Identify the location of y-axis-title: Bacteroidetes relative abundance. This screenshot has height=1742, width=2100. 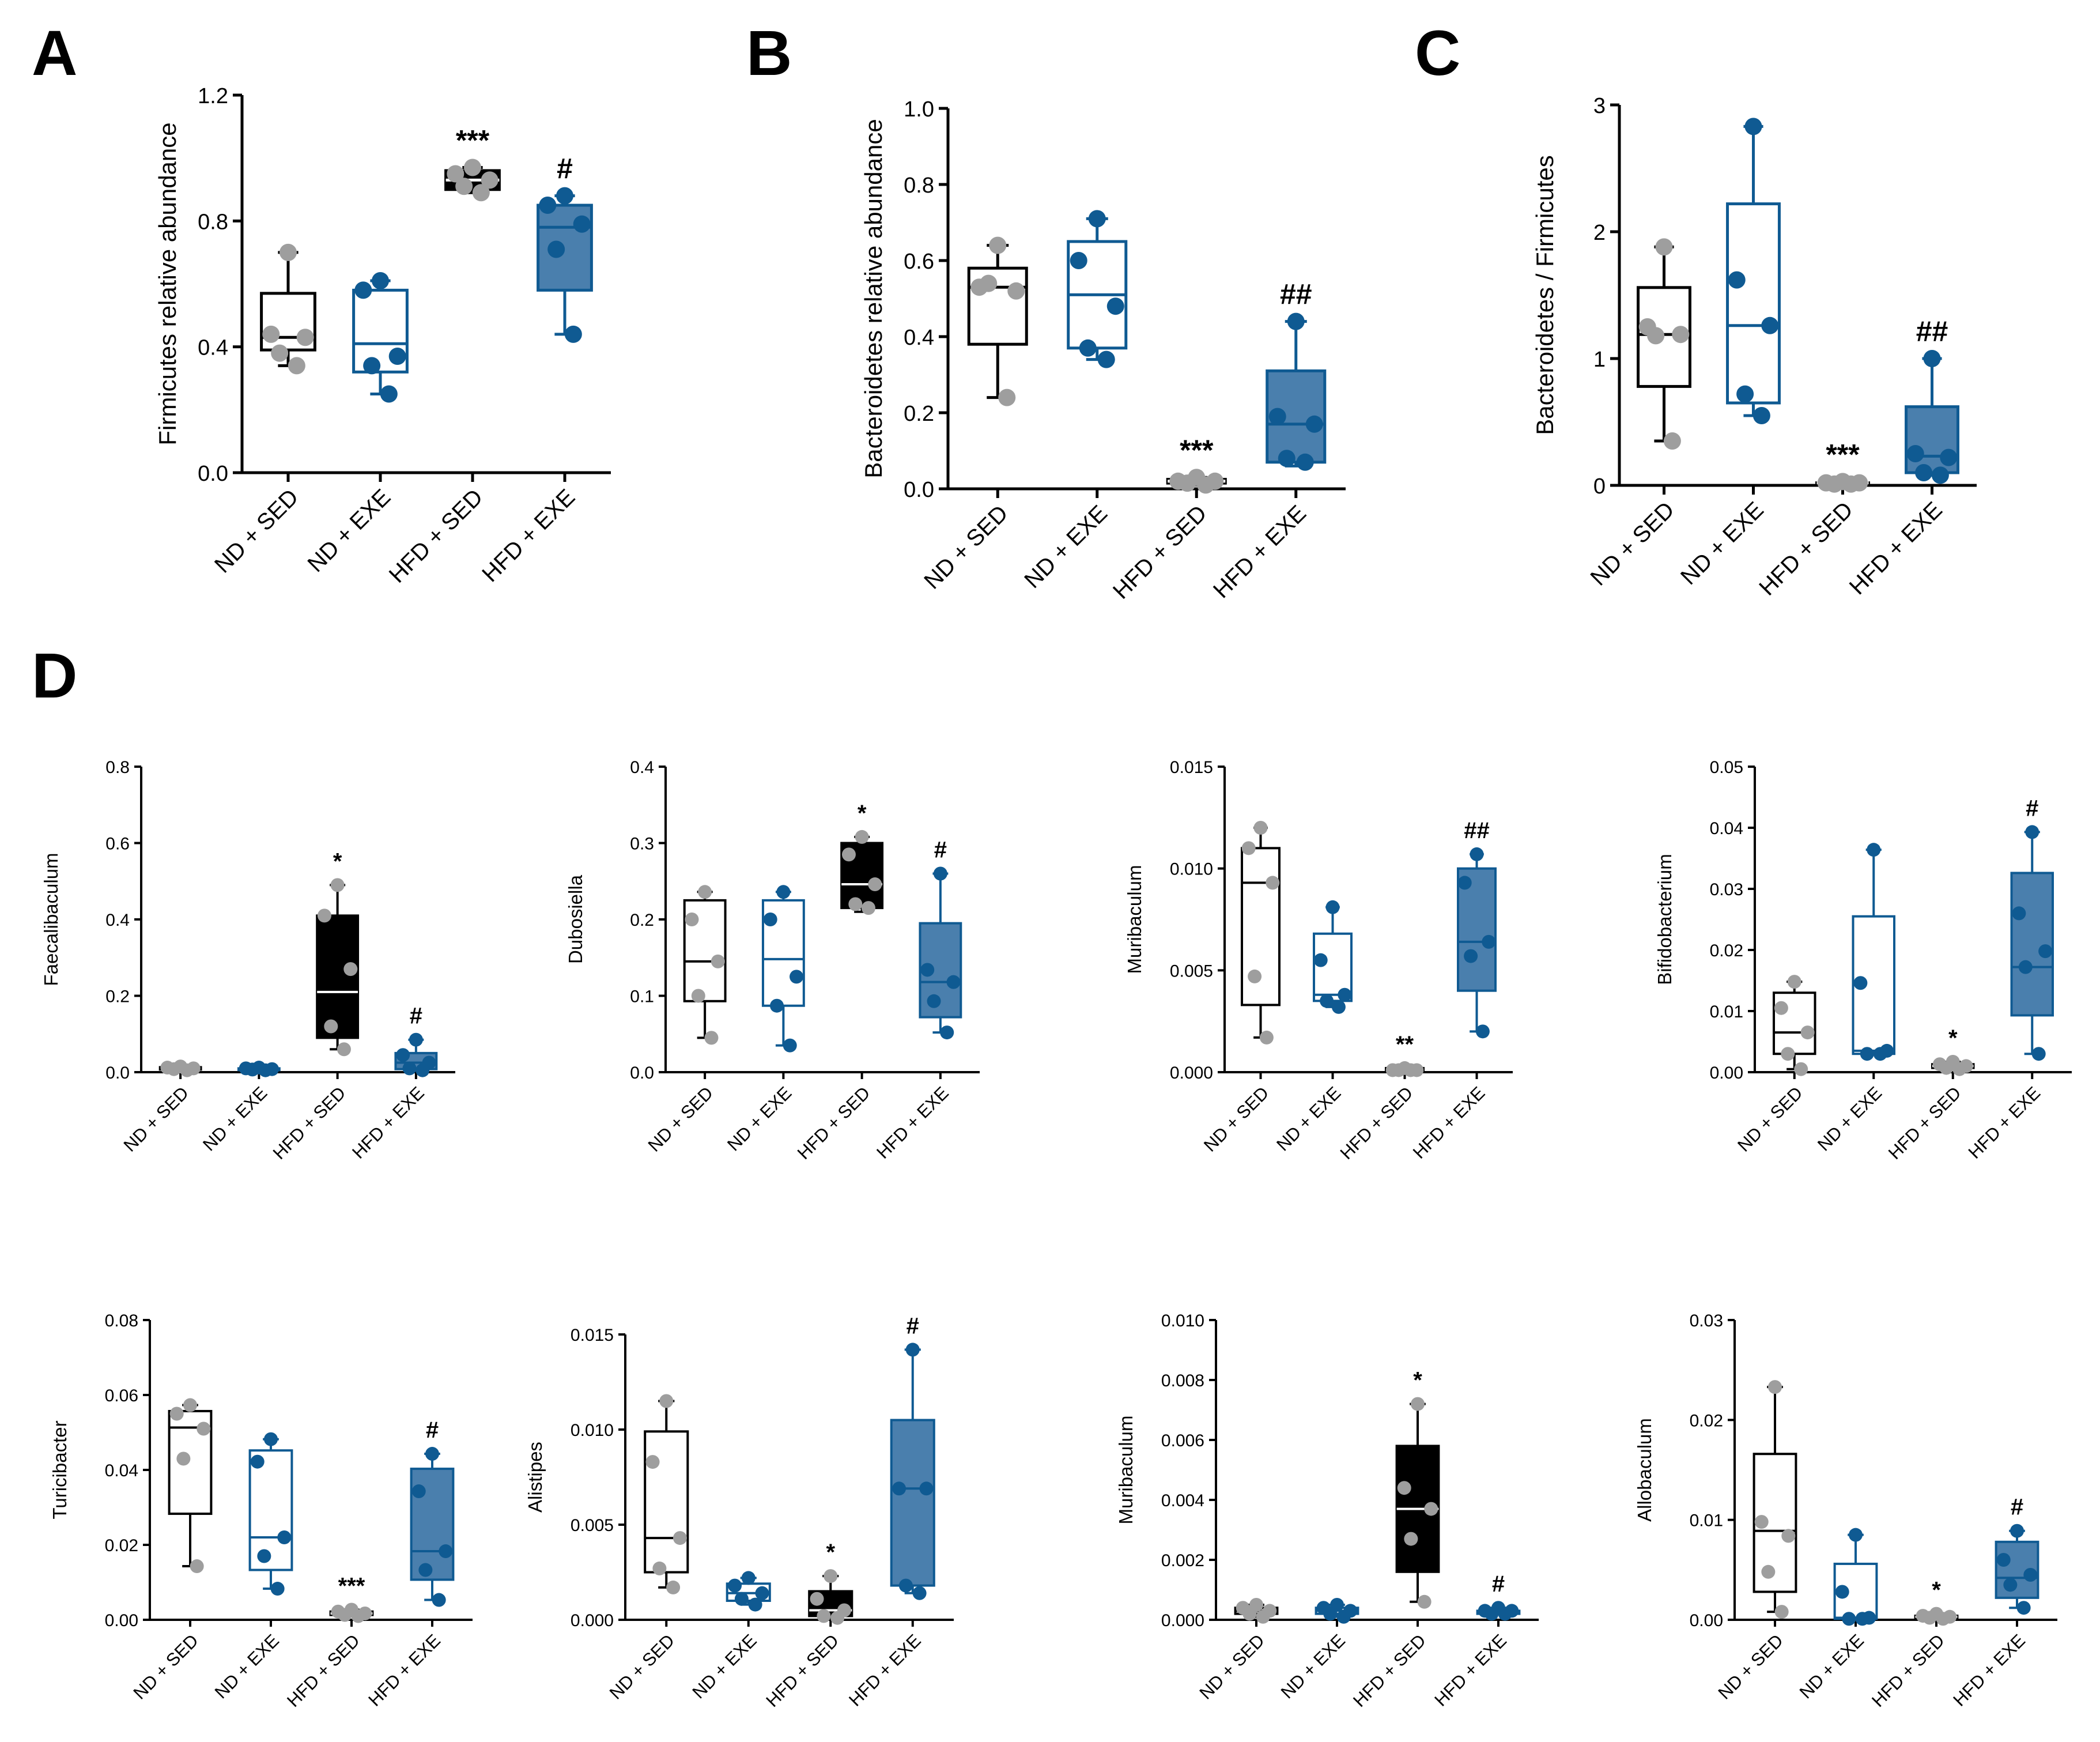
(873, 298).